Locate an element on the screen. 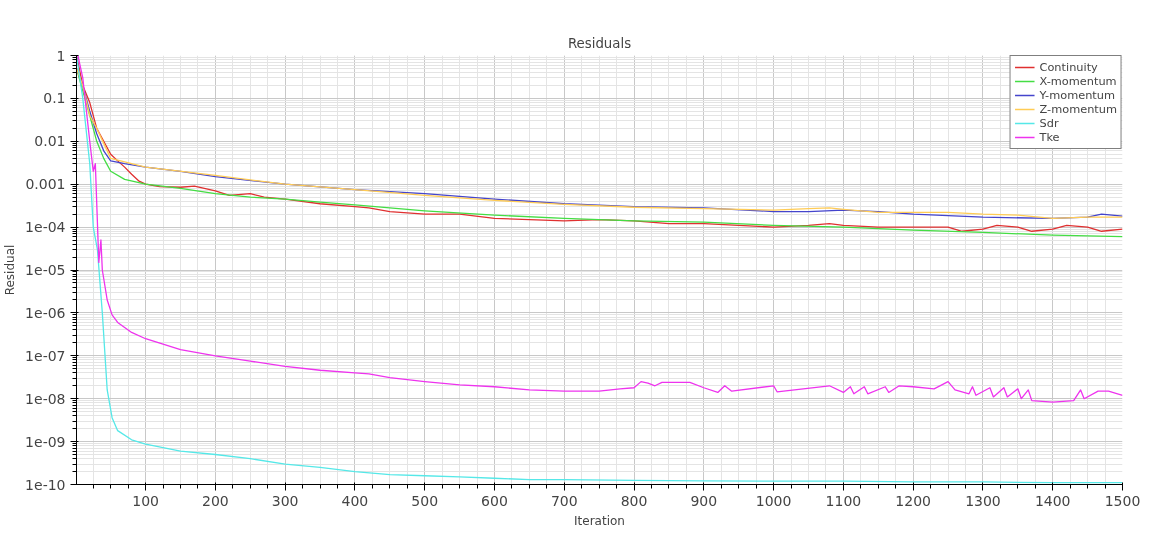  x-tick-label: 400 is located at coordinates (355, 500).